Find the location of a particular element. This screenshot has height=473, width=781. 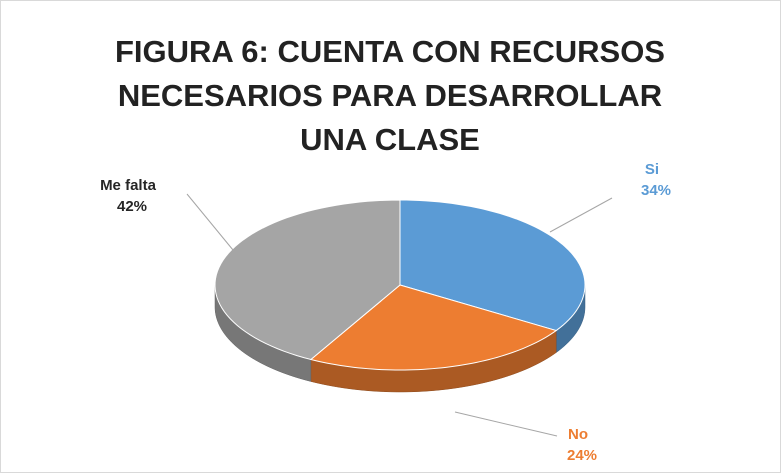

data-label-value: 24% is located at coordinates (582, 455).